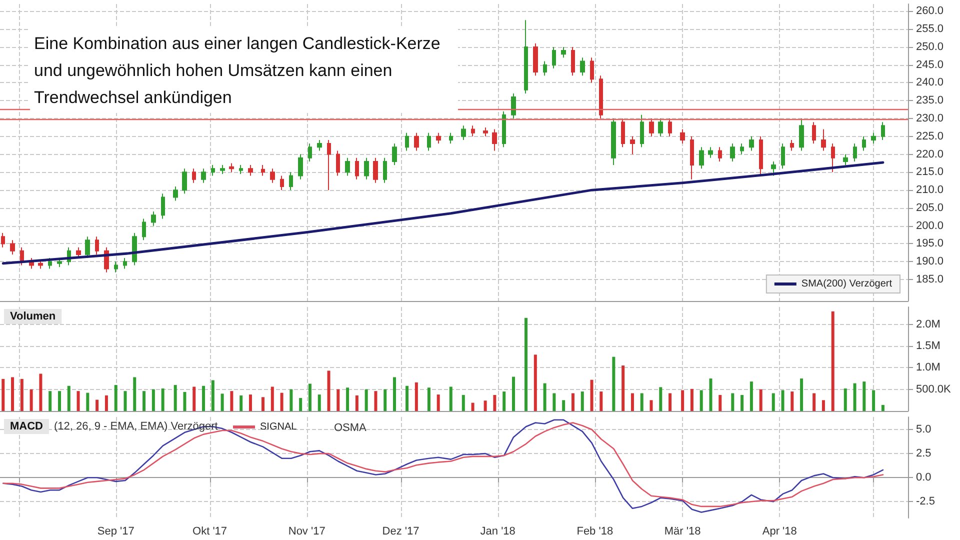 The image size is (960, 540). What do you see at coordinates (924, 478) in the screenshot?
I see `y-tick-label: 0.0` at bounding box center [924, 478].